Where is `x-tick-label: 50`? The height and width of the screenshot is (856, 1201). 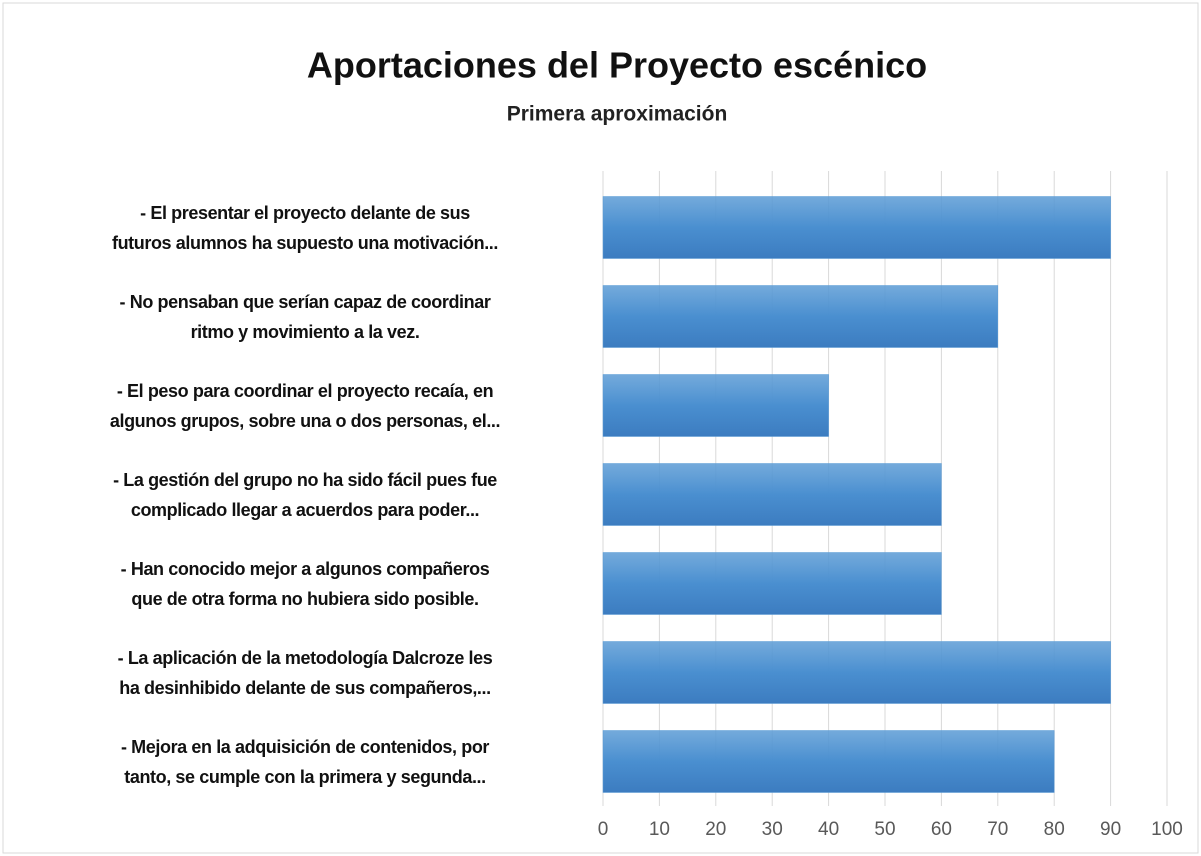
x-tick-label: 50 is located at coordinates (884, 829).